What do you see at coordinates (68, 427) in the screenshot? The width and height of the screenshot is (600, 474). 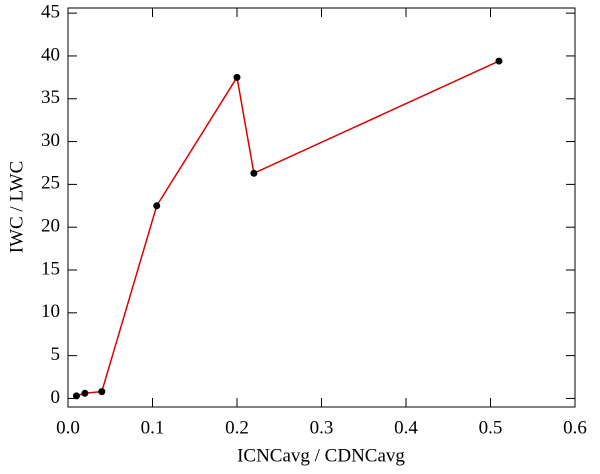 I see `x-tick-label: 0.0` at bounding box center [68, 427].